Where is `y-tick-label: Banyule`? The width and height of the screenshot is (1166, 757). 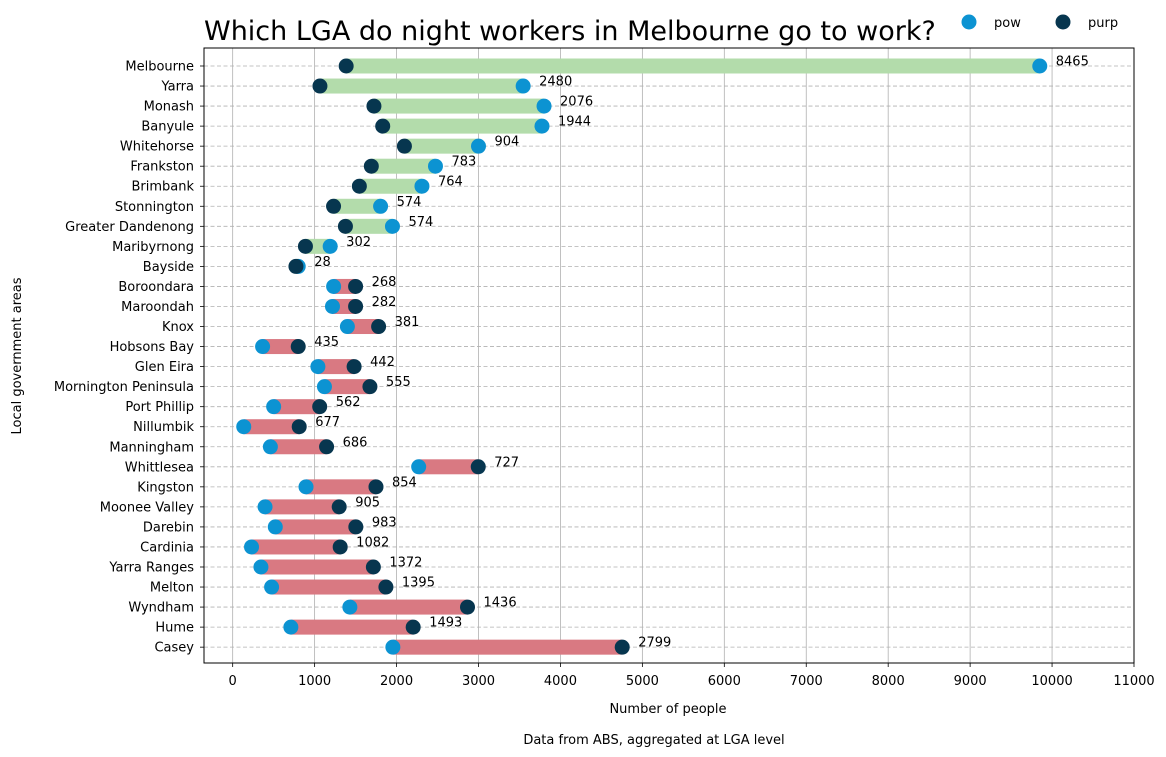
y-tick-label: Banyule is located at coordinates (167, 127).